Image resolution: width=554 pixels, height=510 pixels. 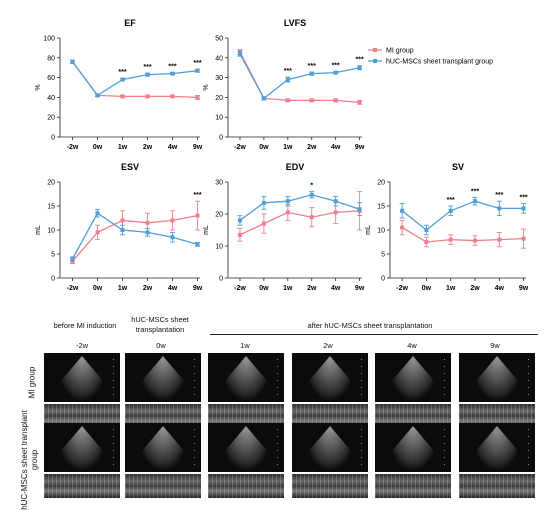 I want to click on x-tick-label-0-2: 1w, so click(x=123, y=147).